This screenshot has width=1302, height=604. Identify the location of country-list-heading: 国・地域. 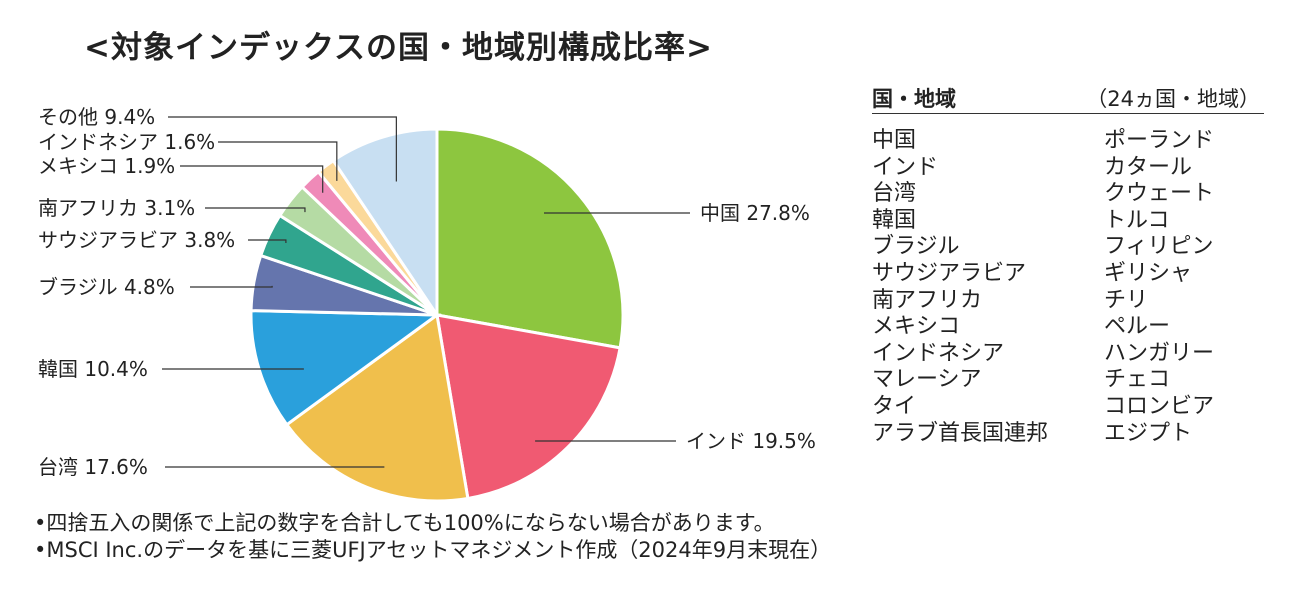
(914, 99).